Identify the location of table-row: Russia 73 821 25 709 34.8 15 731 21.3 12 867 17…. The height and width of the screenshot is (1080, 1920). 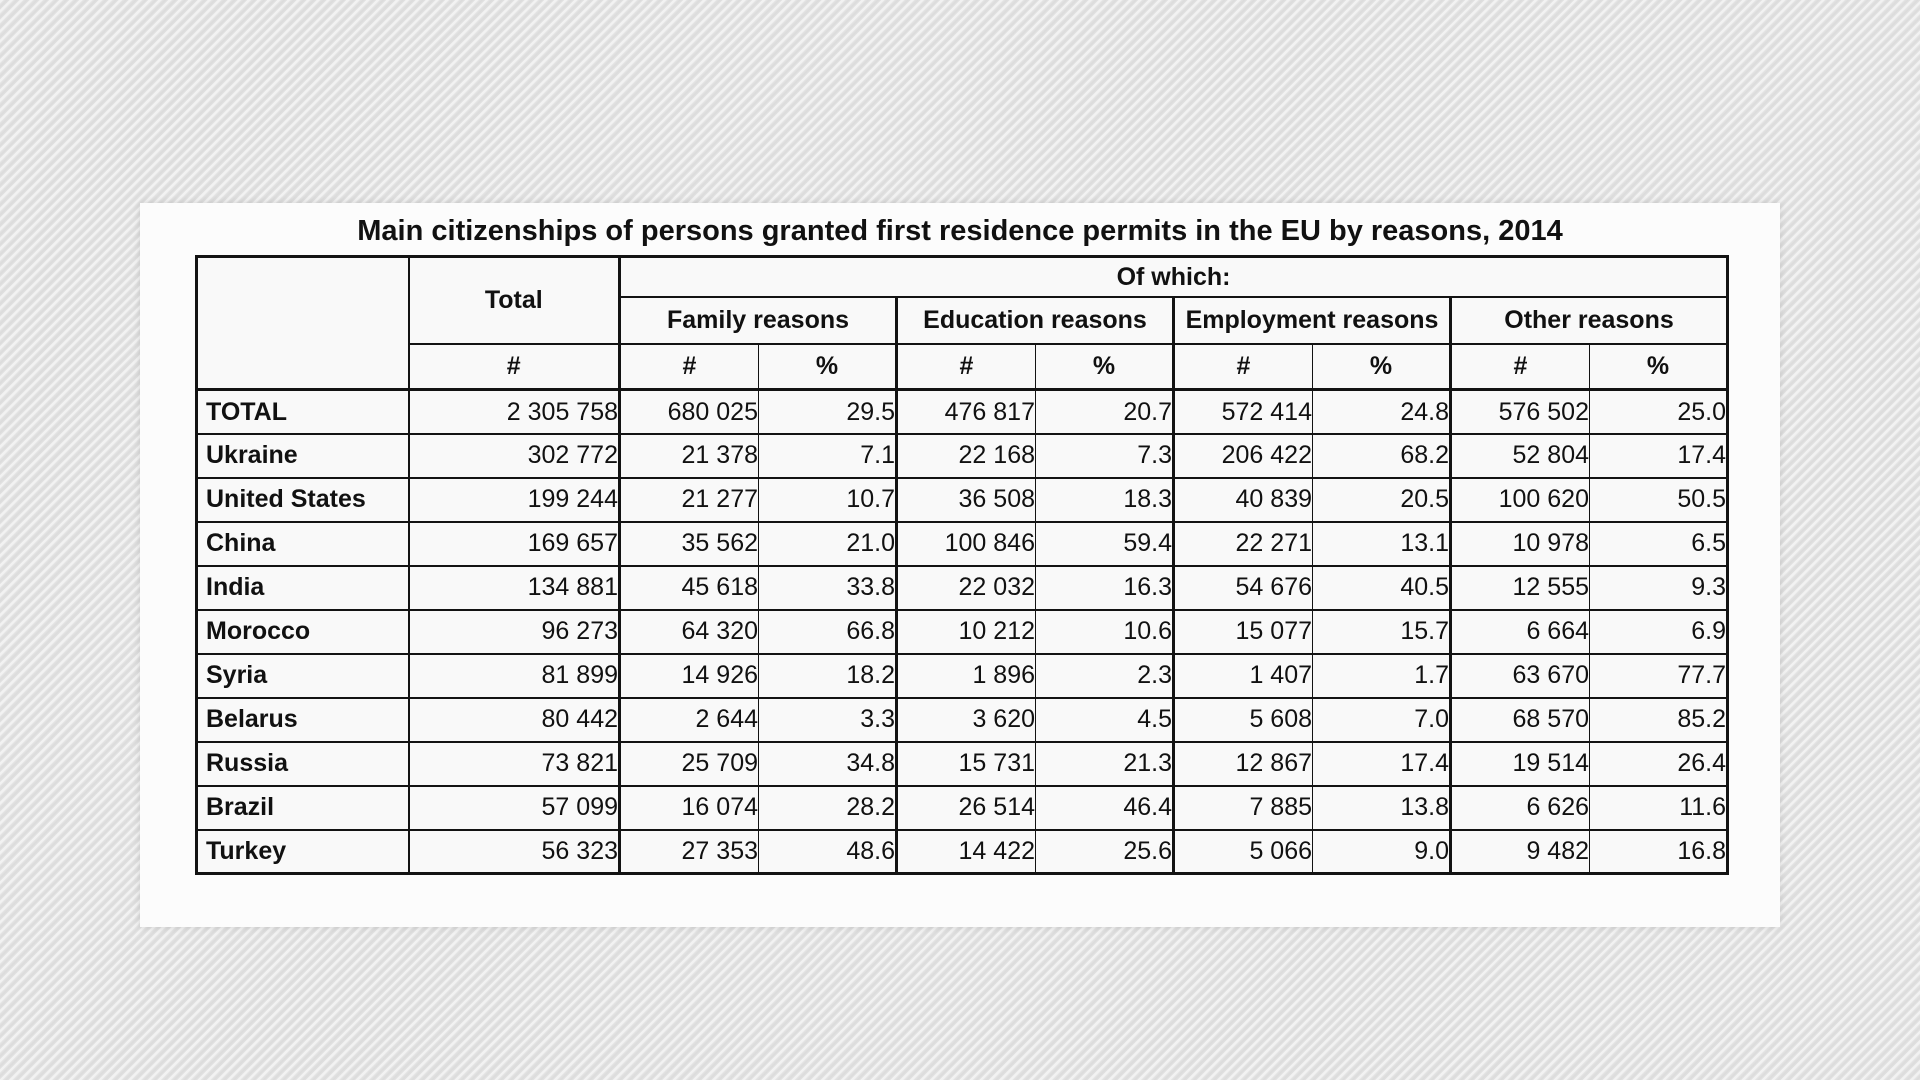
(963, 763).